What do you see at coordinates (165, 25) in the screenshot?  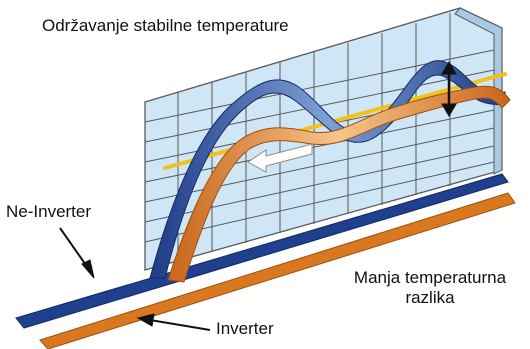 I see `diagram-title: Održavanje stabilne temperature` at bounding box center [165, 25].